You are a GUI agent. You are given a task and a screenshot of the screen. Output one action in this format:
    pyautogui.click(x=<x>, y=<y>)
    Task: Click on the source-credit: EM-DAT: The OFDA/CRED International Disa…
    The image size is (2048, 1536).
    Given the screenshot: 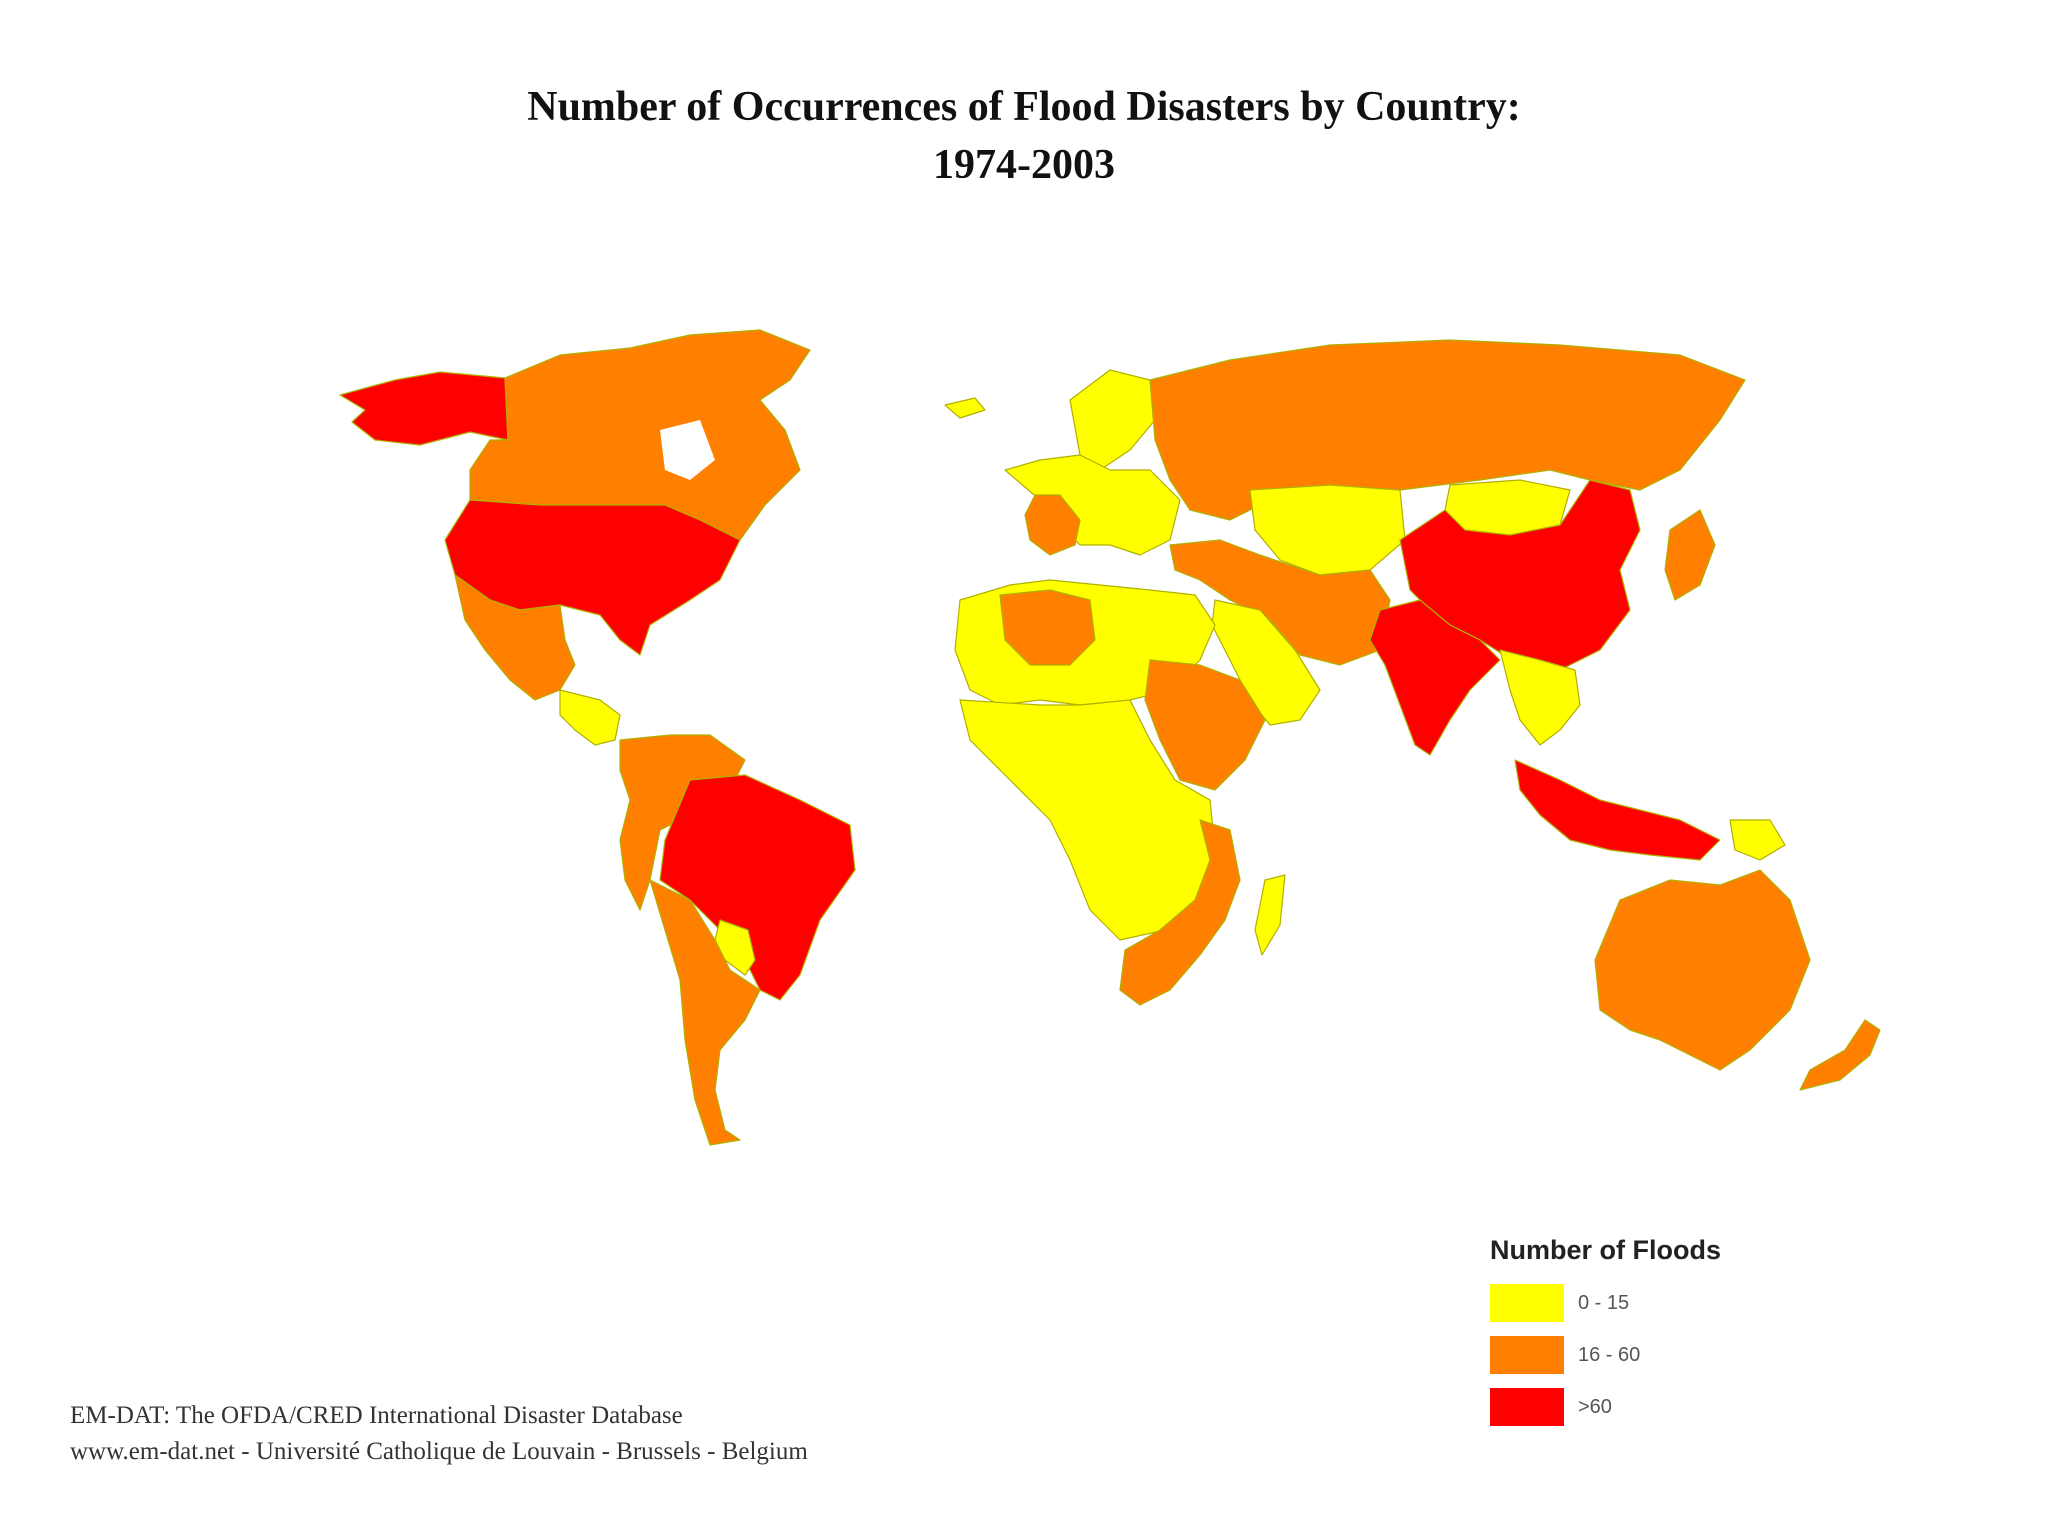 What is the action you would take?
    pyautogui.click(x=439, y=1434)
    